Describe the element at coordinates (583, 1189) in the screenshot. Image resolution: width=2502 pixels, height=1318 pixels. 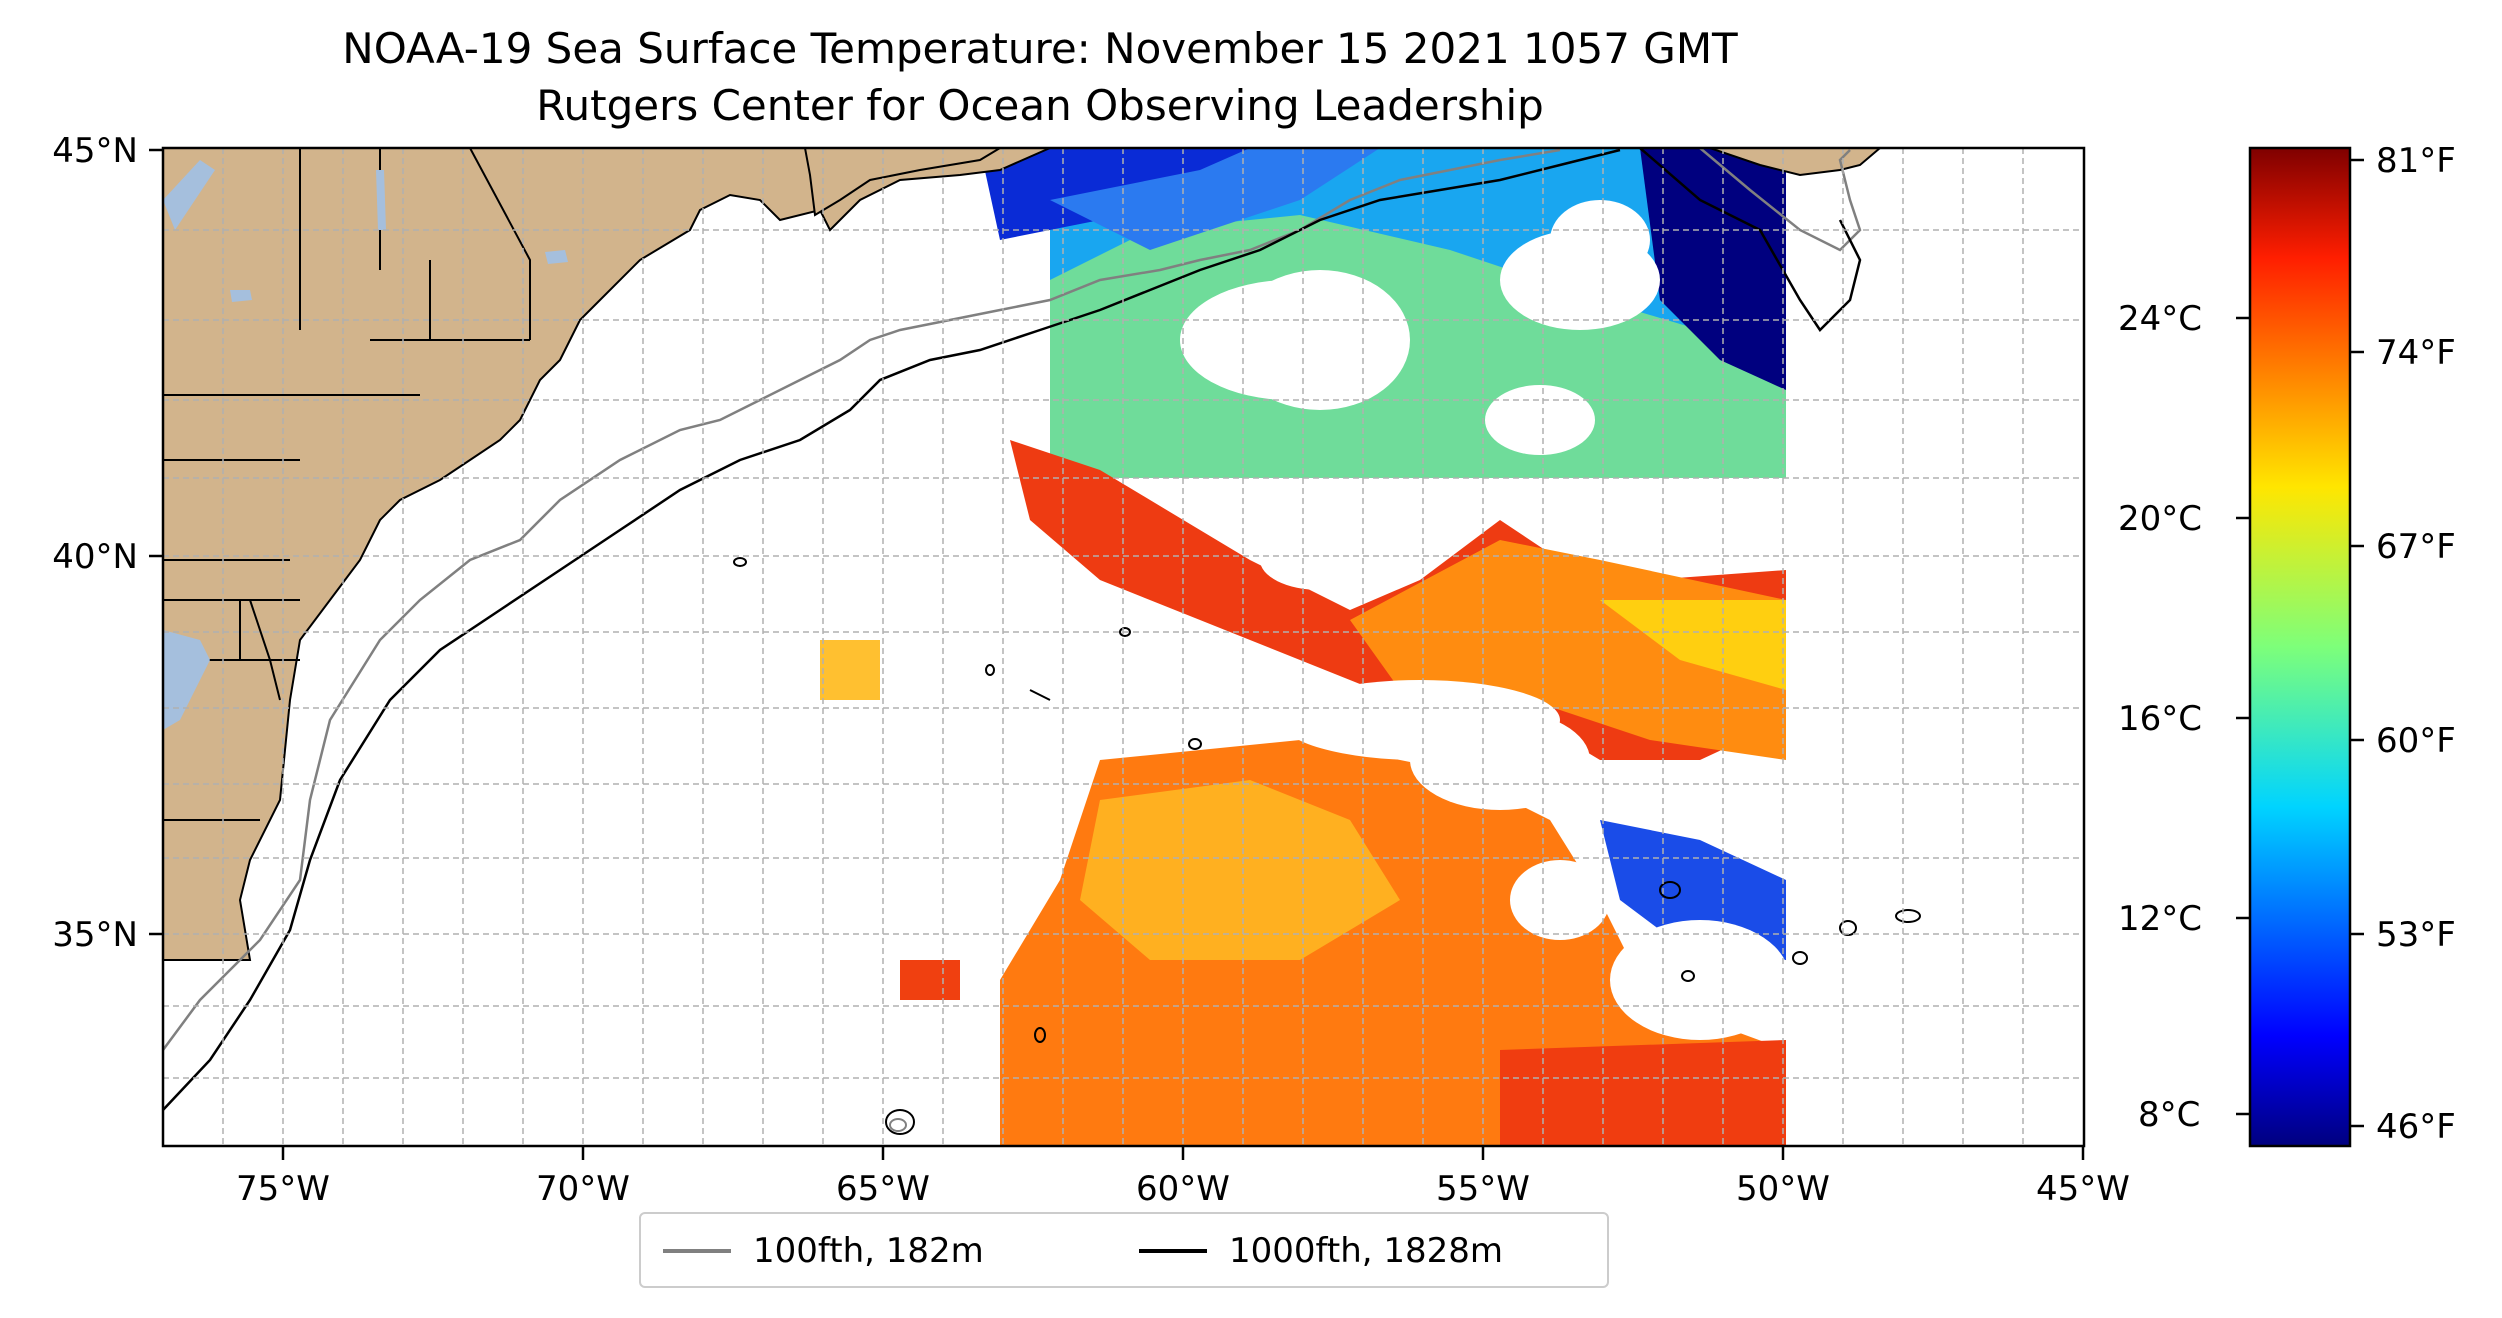
I see `lon-label-70w: 70°W` at that location.